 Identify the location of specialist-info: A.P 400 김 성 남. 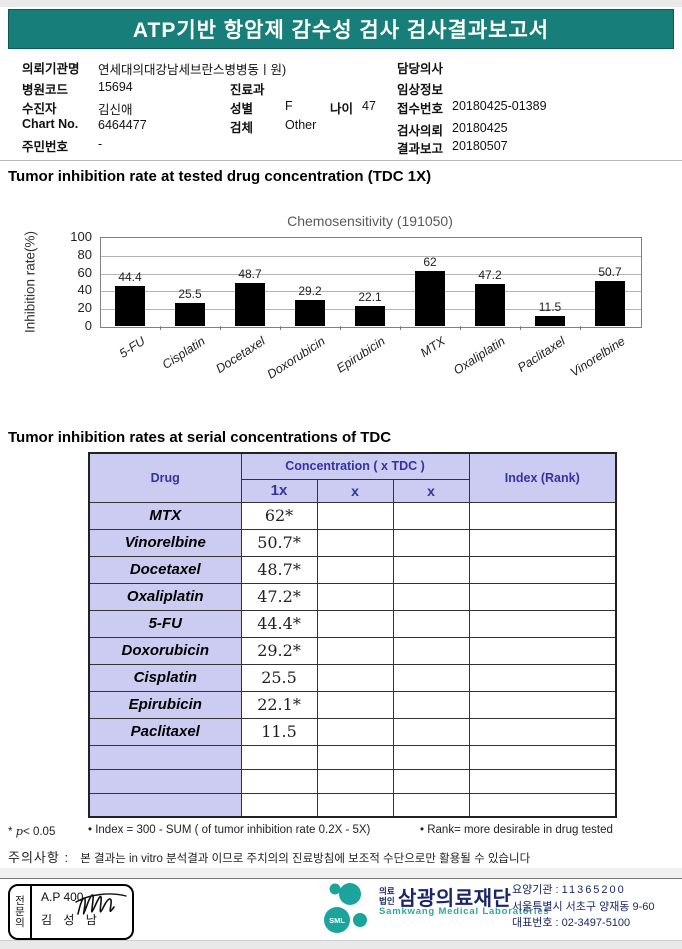
(82, 912).